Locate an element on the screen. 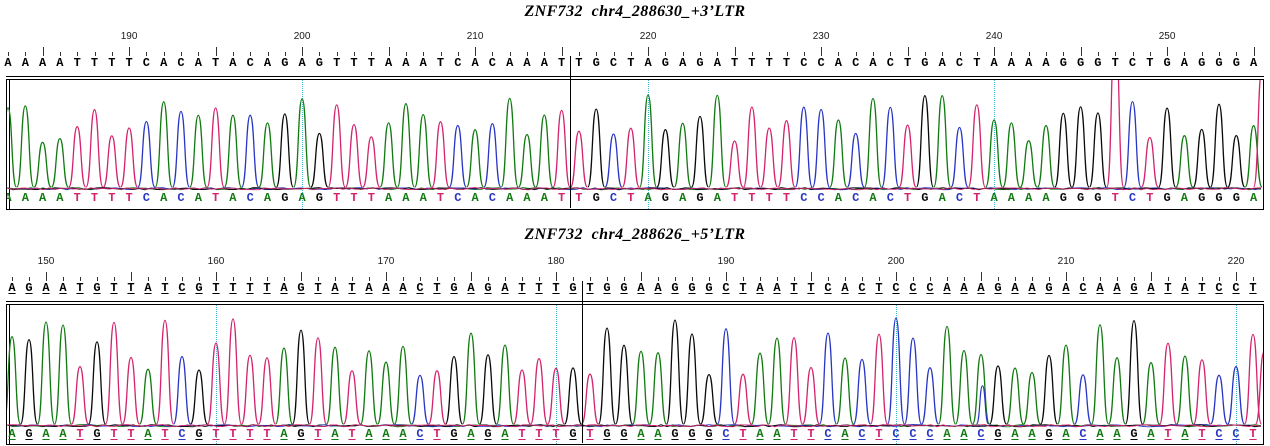  ruler-position-label: 200 is located at coordinates (896, 261).